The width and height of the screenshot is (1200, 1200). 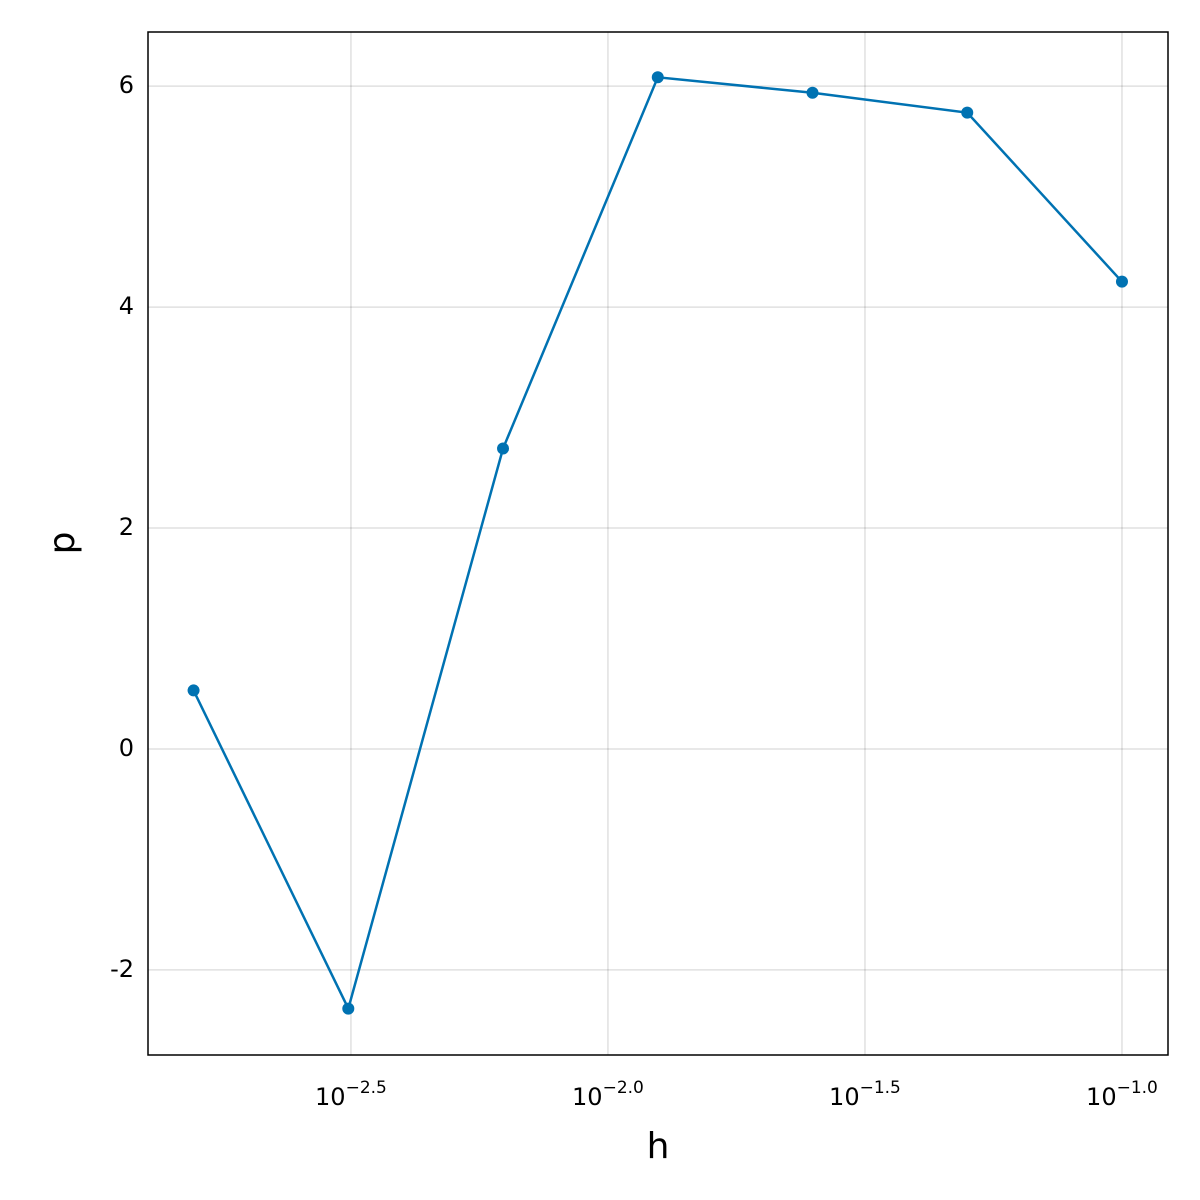 What do you see at coordinates (623, 1088) in the screenshot?
I see `x-tick-exponent: −2.0` at bounding box center [623, 1088].